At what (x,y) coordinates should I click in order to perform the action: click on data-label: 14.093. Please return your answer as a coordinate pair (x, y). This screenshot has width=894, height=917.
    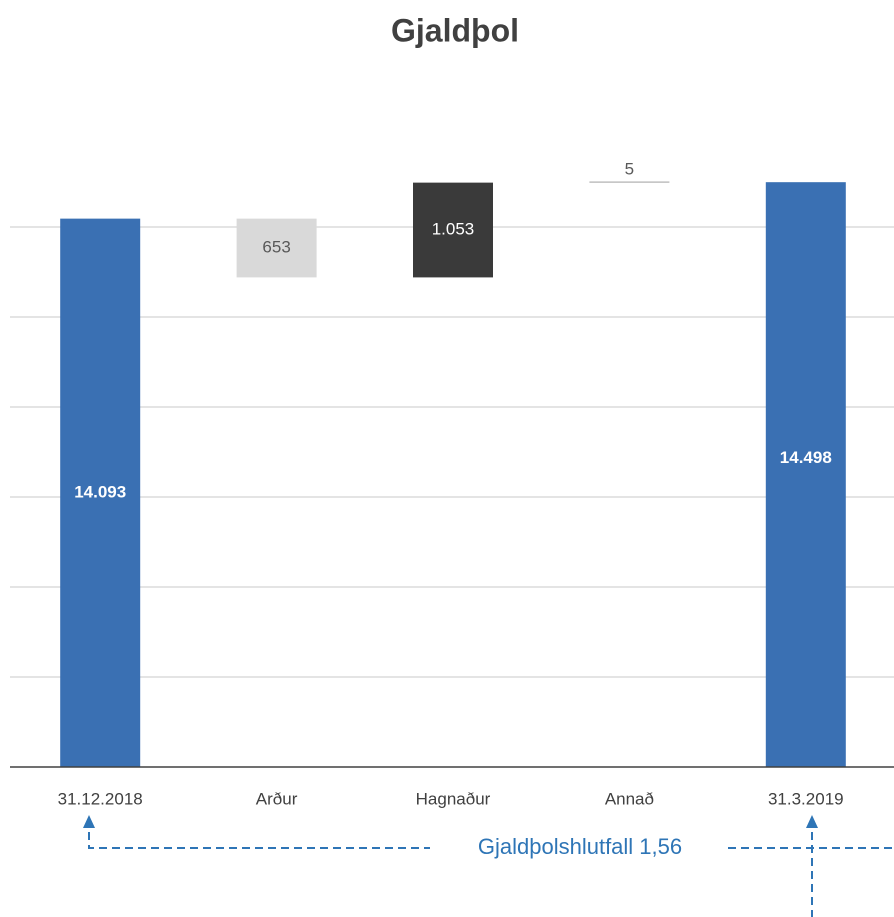
    Looking at the image, I should click on (100, 491).